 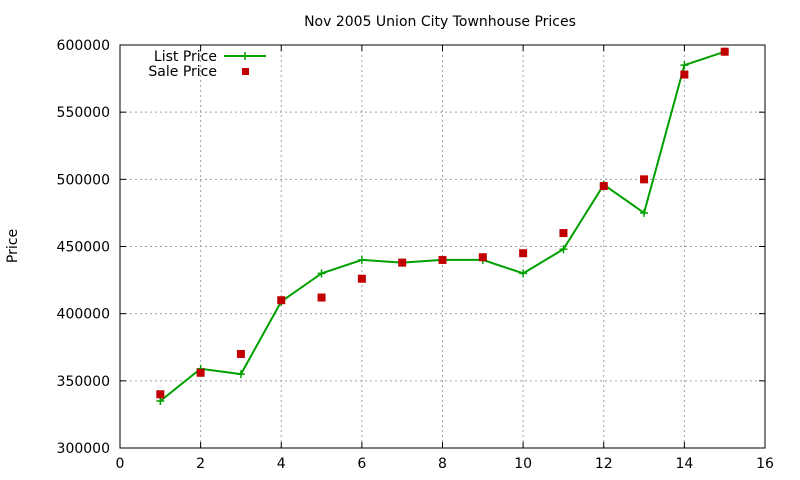 What do you see at coordinates (523, 464) in the screenshot?
I see `x-tick-label: 10` at bounding box center [523, 464].